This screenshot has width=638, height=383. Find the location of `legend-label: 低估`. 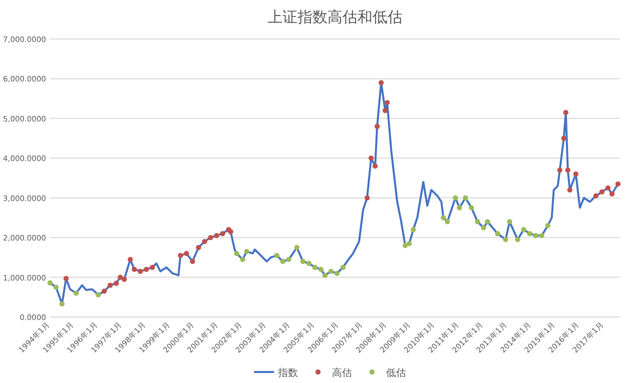

legend-label: 低估 is located at coordinates (396, 373).